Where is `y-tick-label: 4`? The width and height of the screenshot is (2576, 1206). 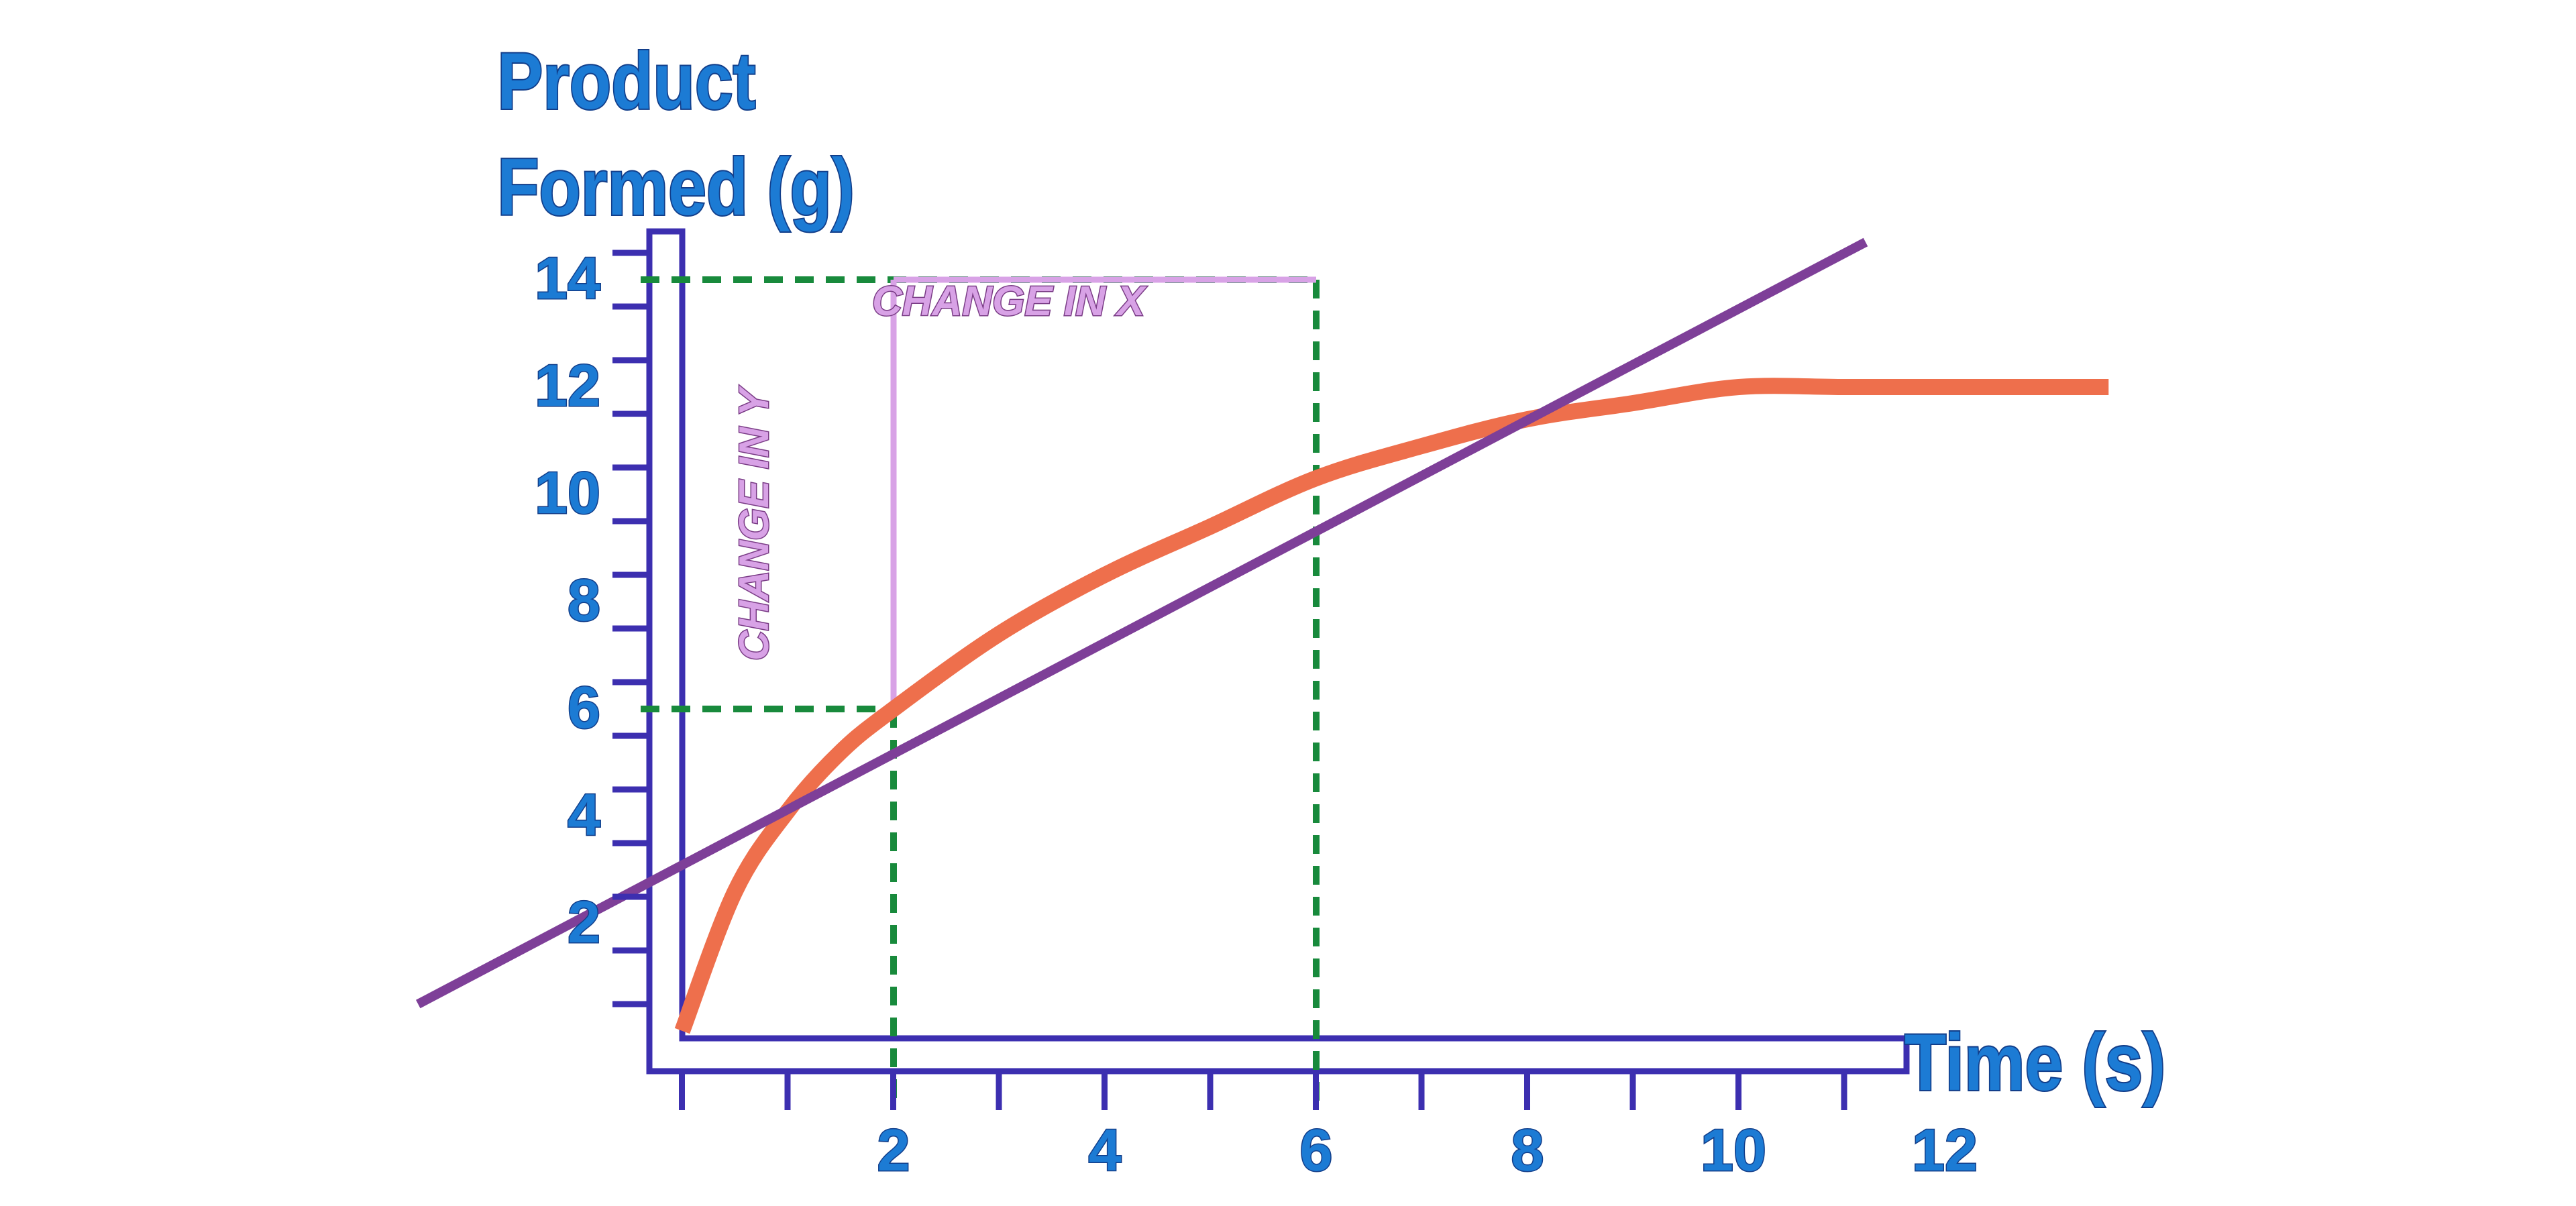
y-tick-label: 4 is located at coordinates (584, 814).